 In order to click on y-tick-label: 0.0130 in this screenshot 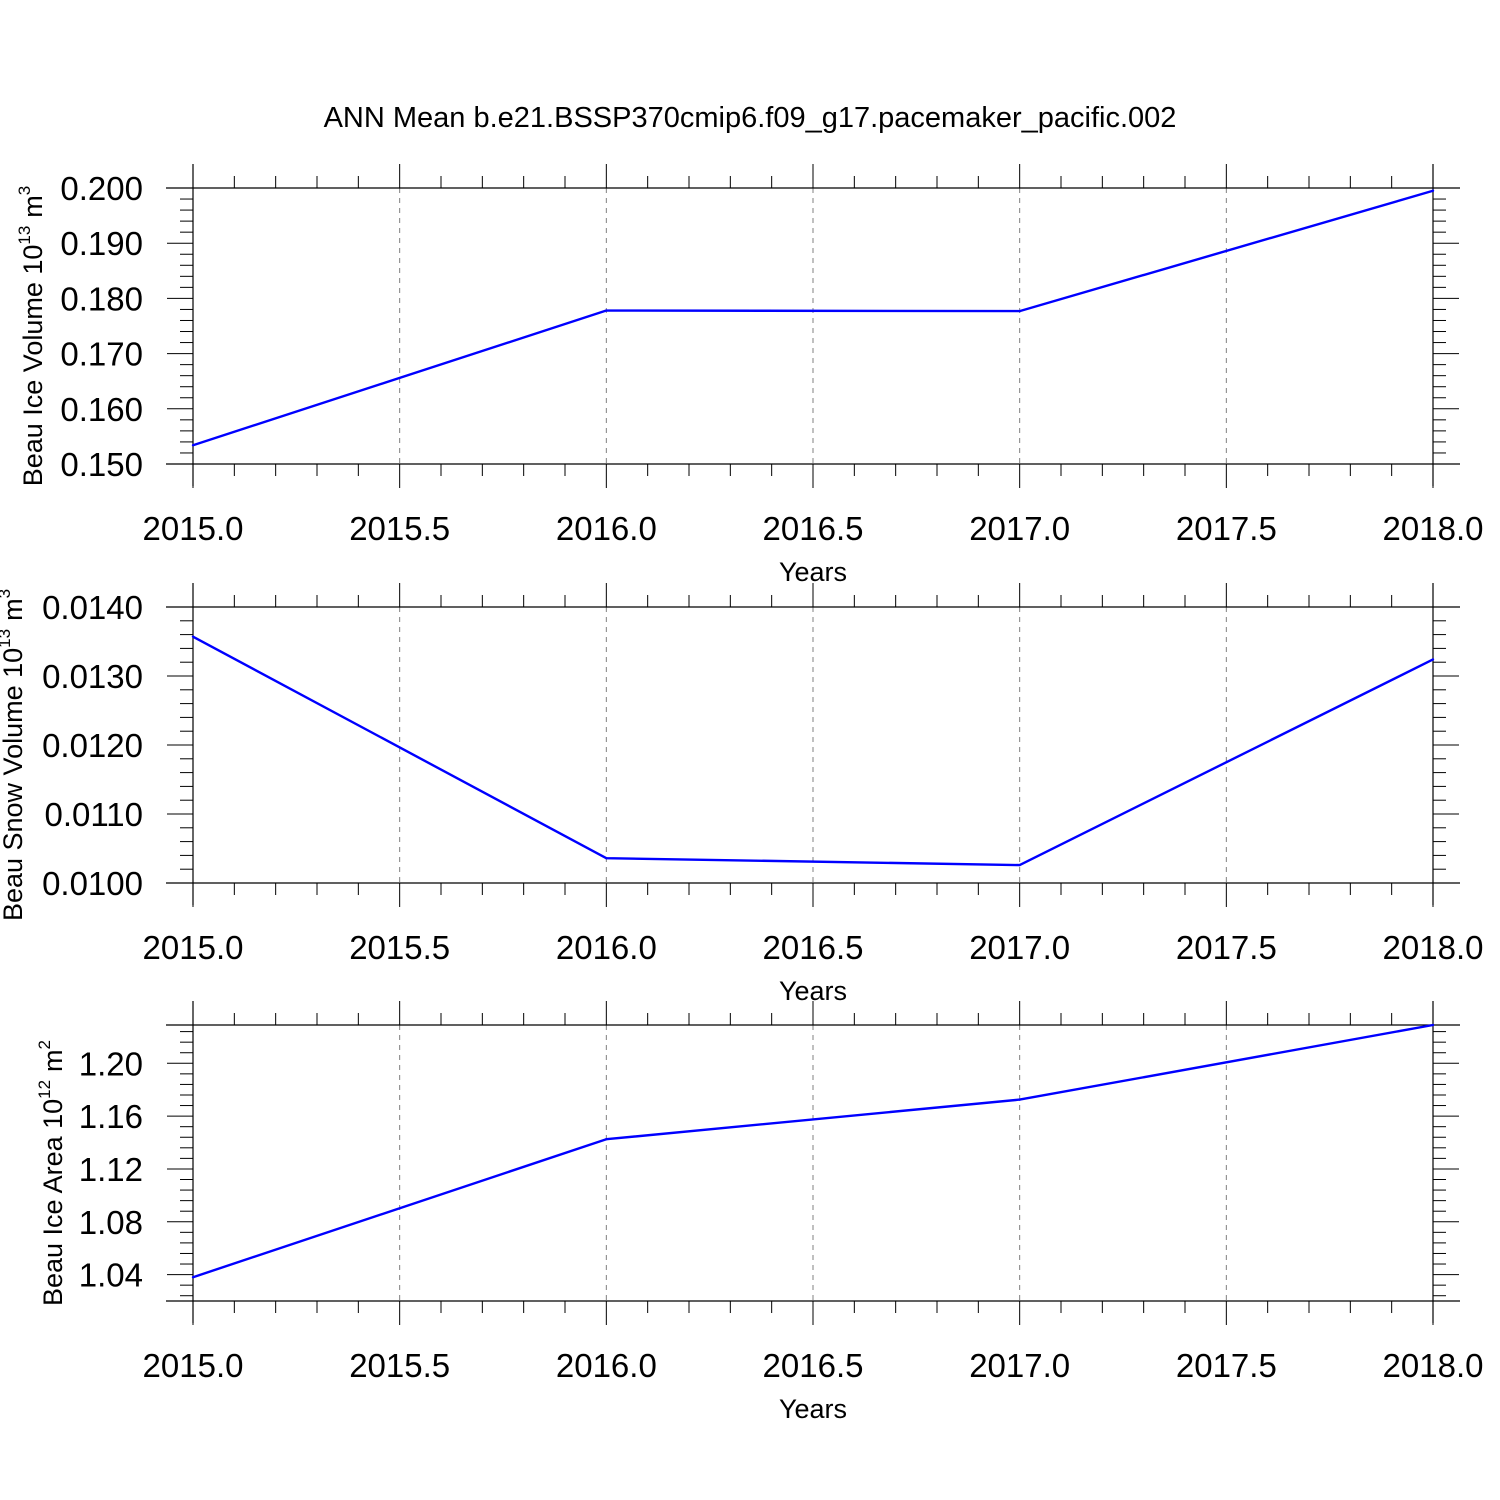, I will do `click(92, 676)`.